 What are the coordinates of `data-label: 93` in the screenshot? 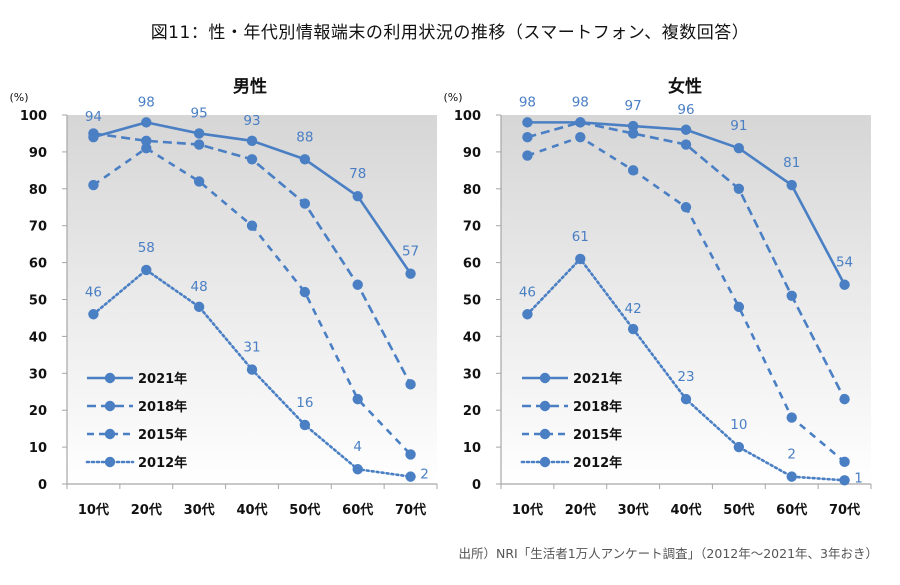 It's located at (251, 121).